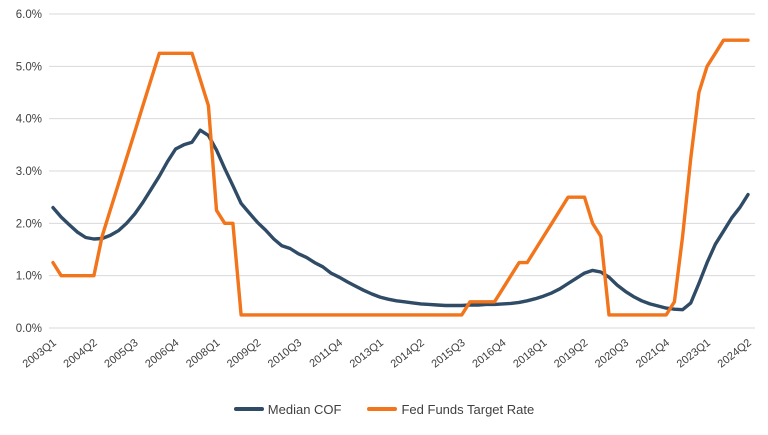  Describe the element at coordinates (244, 354) in the screenshot. I see `x-axis-tick-label: 2009Q2` at that location.